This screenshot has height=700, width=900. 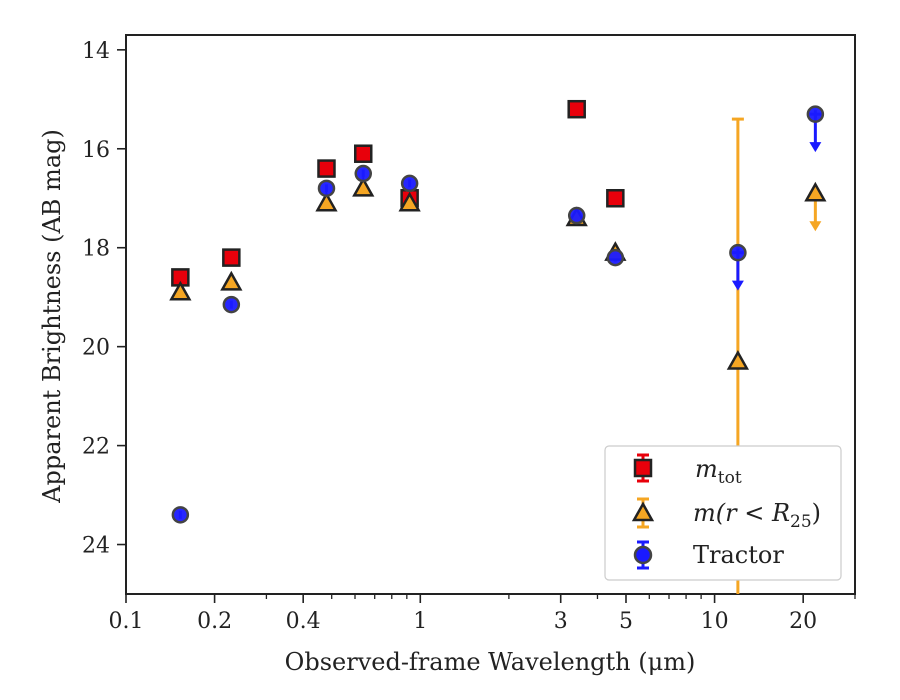 What do you see at coordinates (420, 621) in the screenshot?
I see `x-tick-label: 1` at bounding box center [420, 621].